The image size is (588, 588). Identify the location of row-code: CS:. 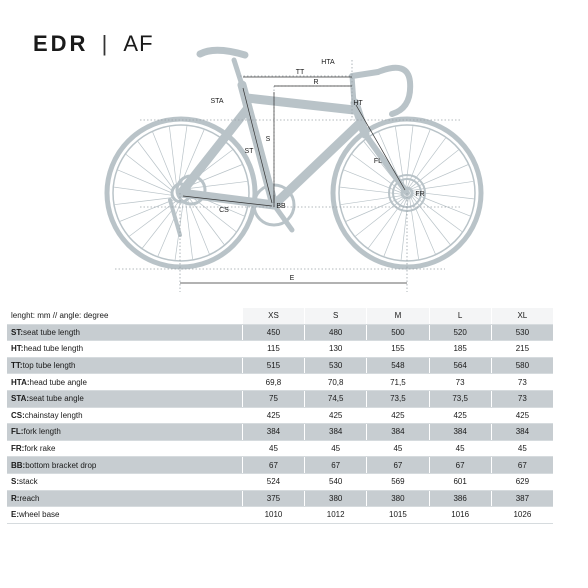
(18, 415).